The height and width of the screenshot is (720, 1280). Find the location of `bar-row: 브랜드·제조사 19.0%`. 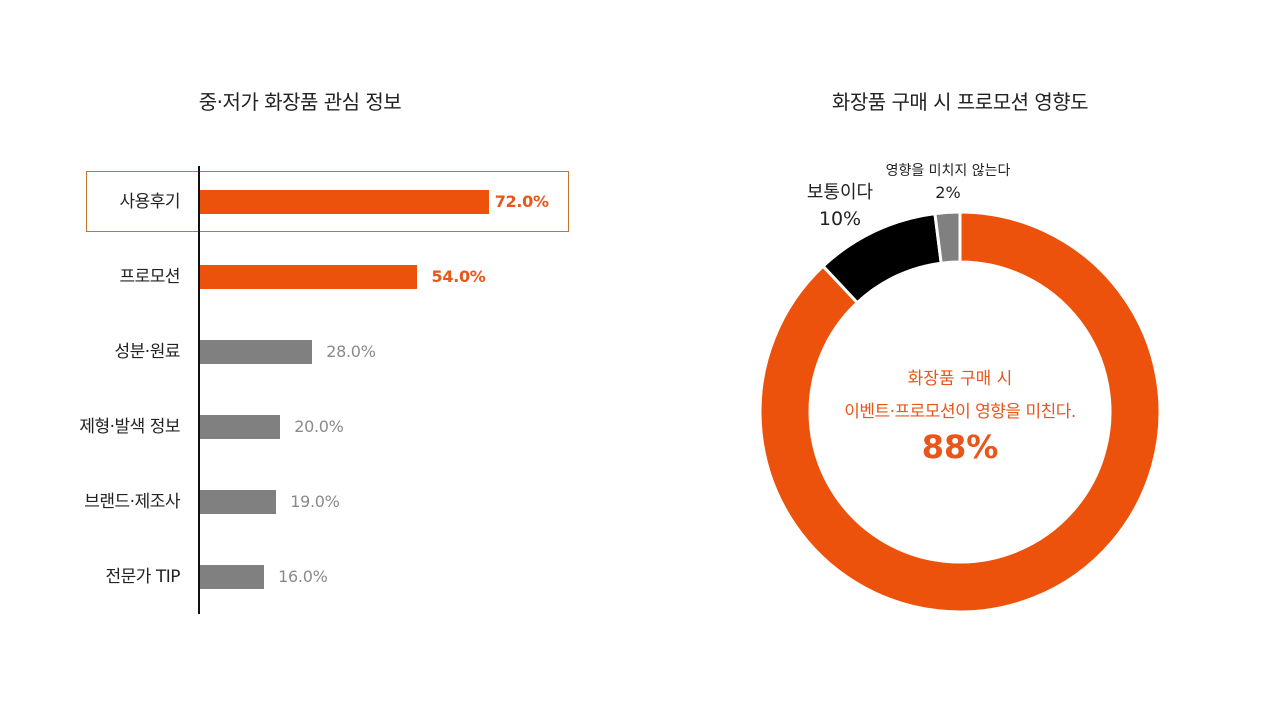

bar-row: 브랜드·제조사 19.0% is located at coordinates (640, 502).